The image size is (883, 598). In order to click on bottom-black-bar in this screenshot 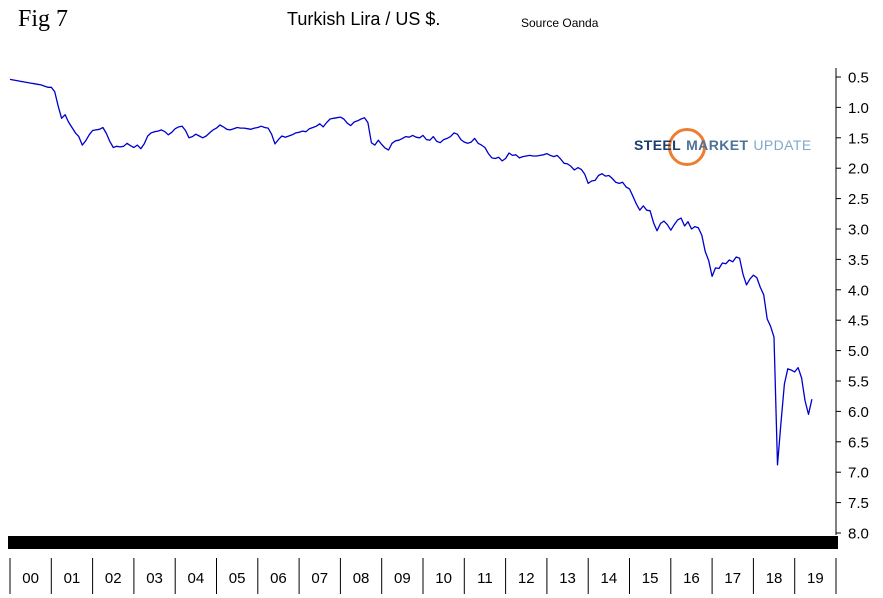, I will do `click(423, 542)`.